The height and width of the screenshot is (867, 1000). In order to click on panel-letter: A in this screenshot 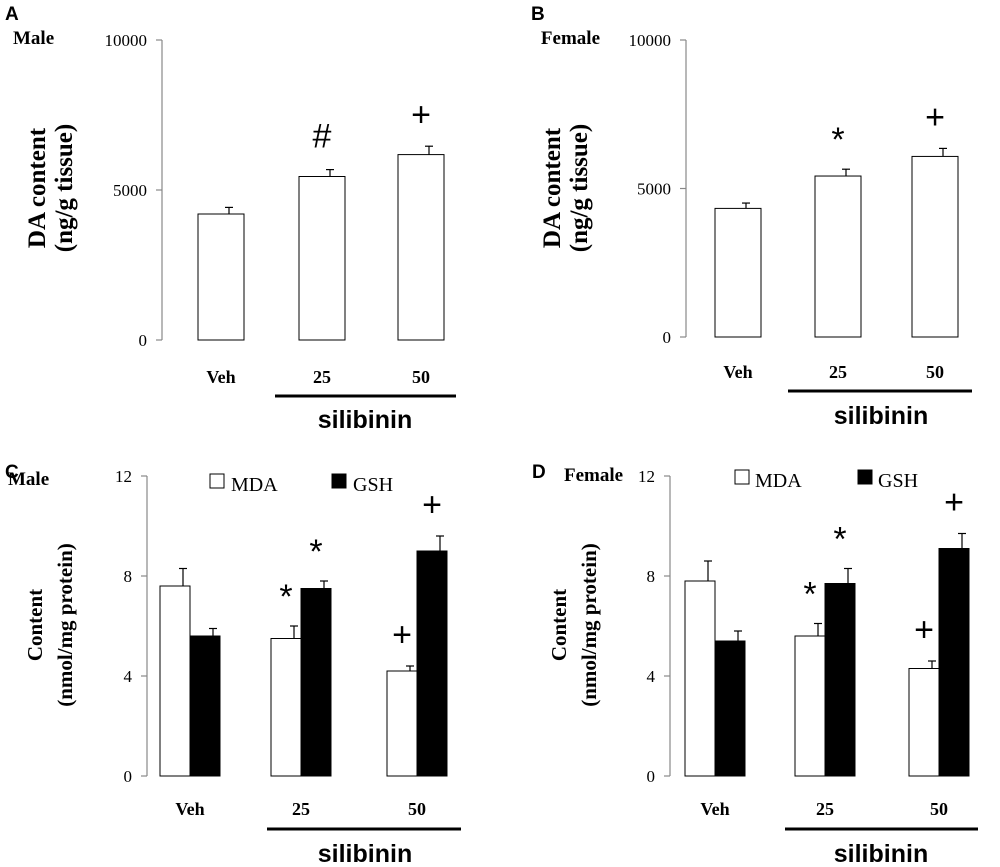, I will do `click(12, 14)`.